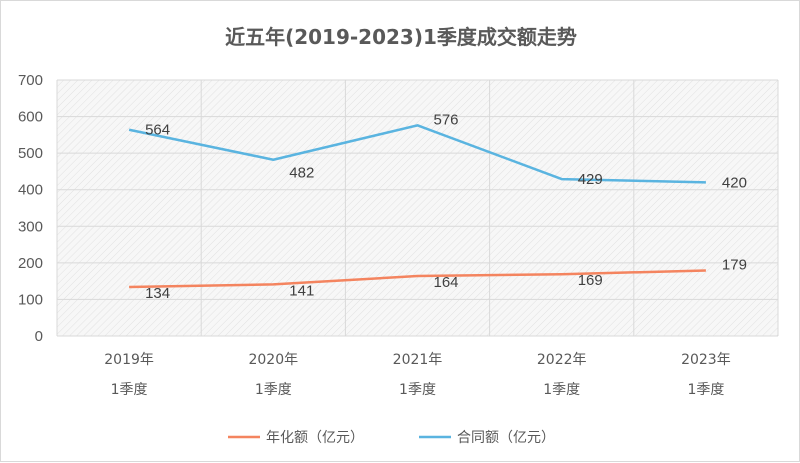  Describe the element at coordinates (590, 280) in the screenshot. I see `data-label: 169` at that location.